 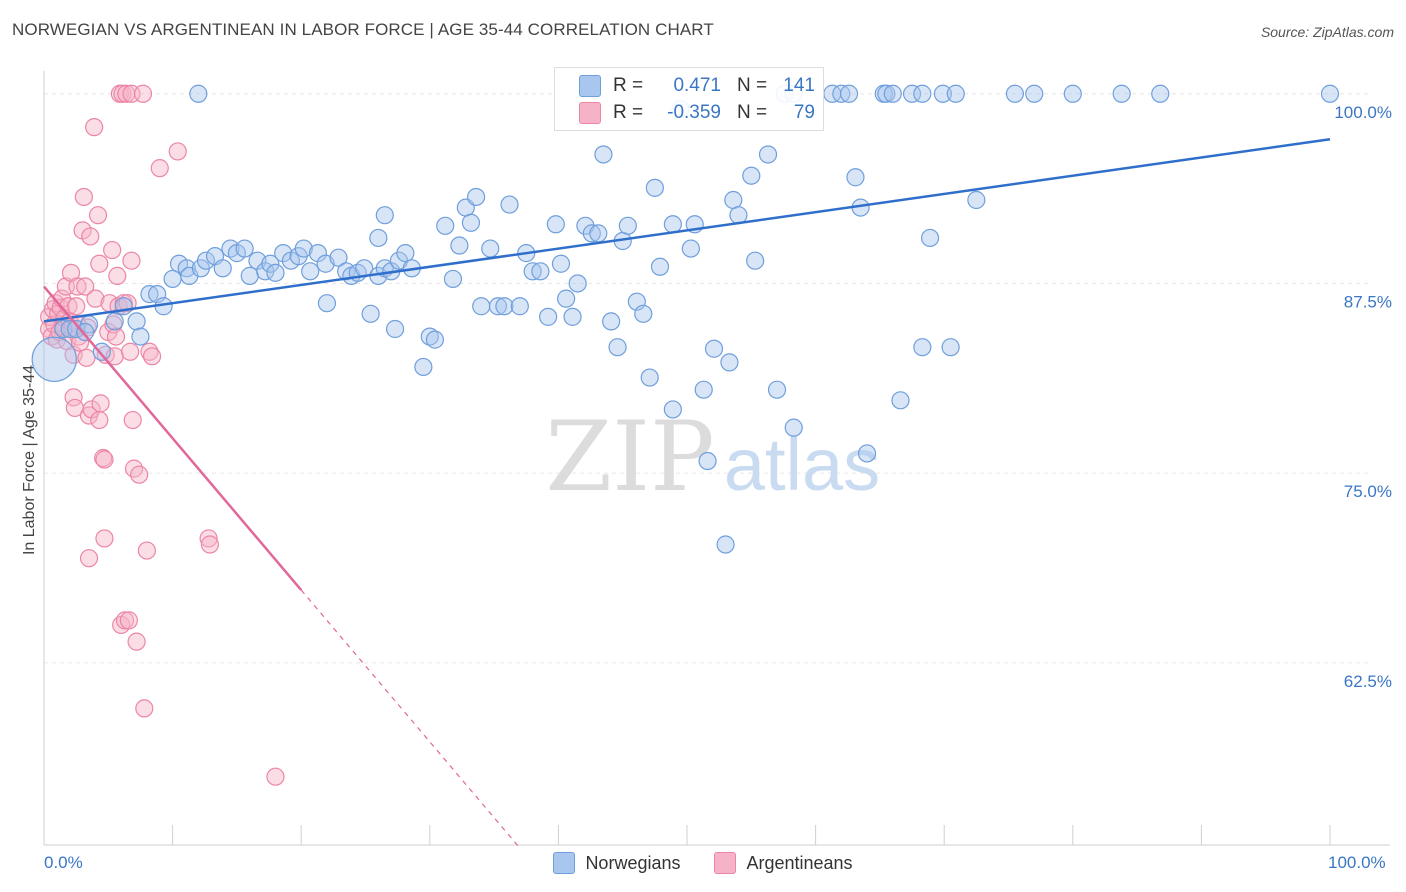 I want to click on legend-item-argentineans: Argentineans, so click(x=783, y=863).